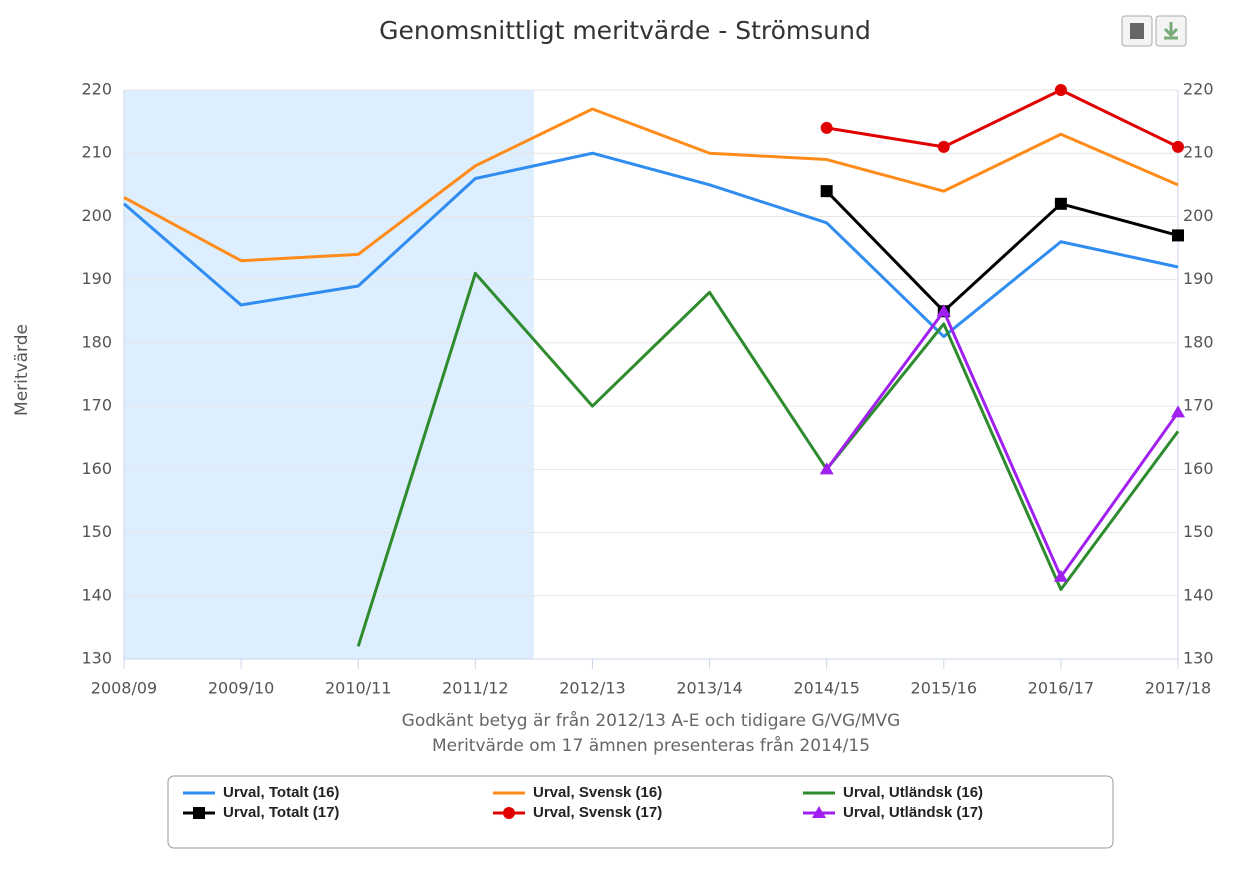  What do you see at coordinates (944, 688) in the screenshot?
I see `x-tick-label: 2015/16` at bounding box center [944, 688].